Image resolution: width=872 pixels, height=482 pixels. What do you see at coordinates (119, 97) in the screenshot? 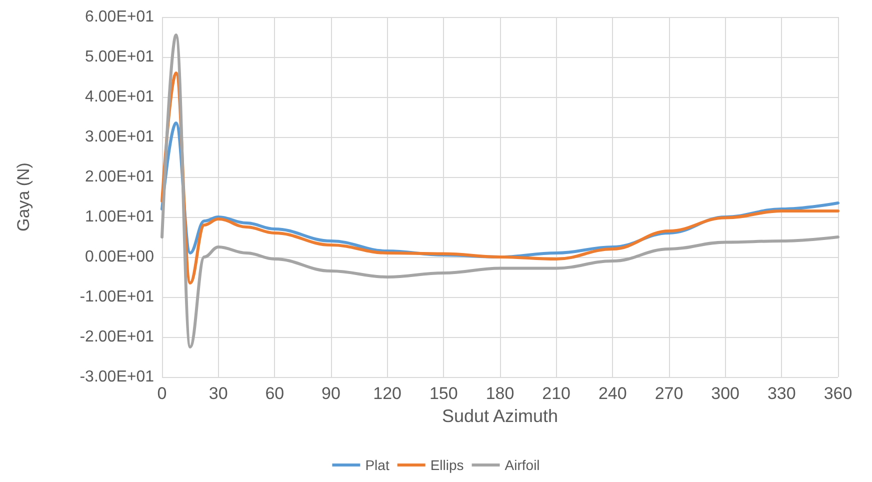
I see `y-tick-label: 4.00E+01` at bounding box center [119, 97].